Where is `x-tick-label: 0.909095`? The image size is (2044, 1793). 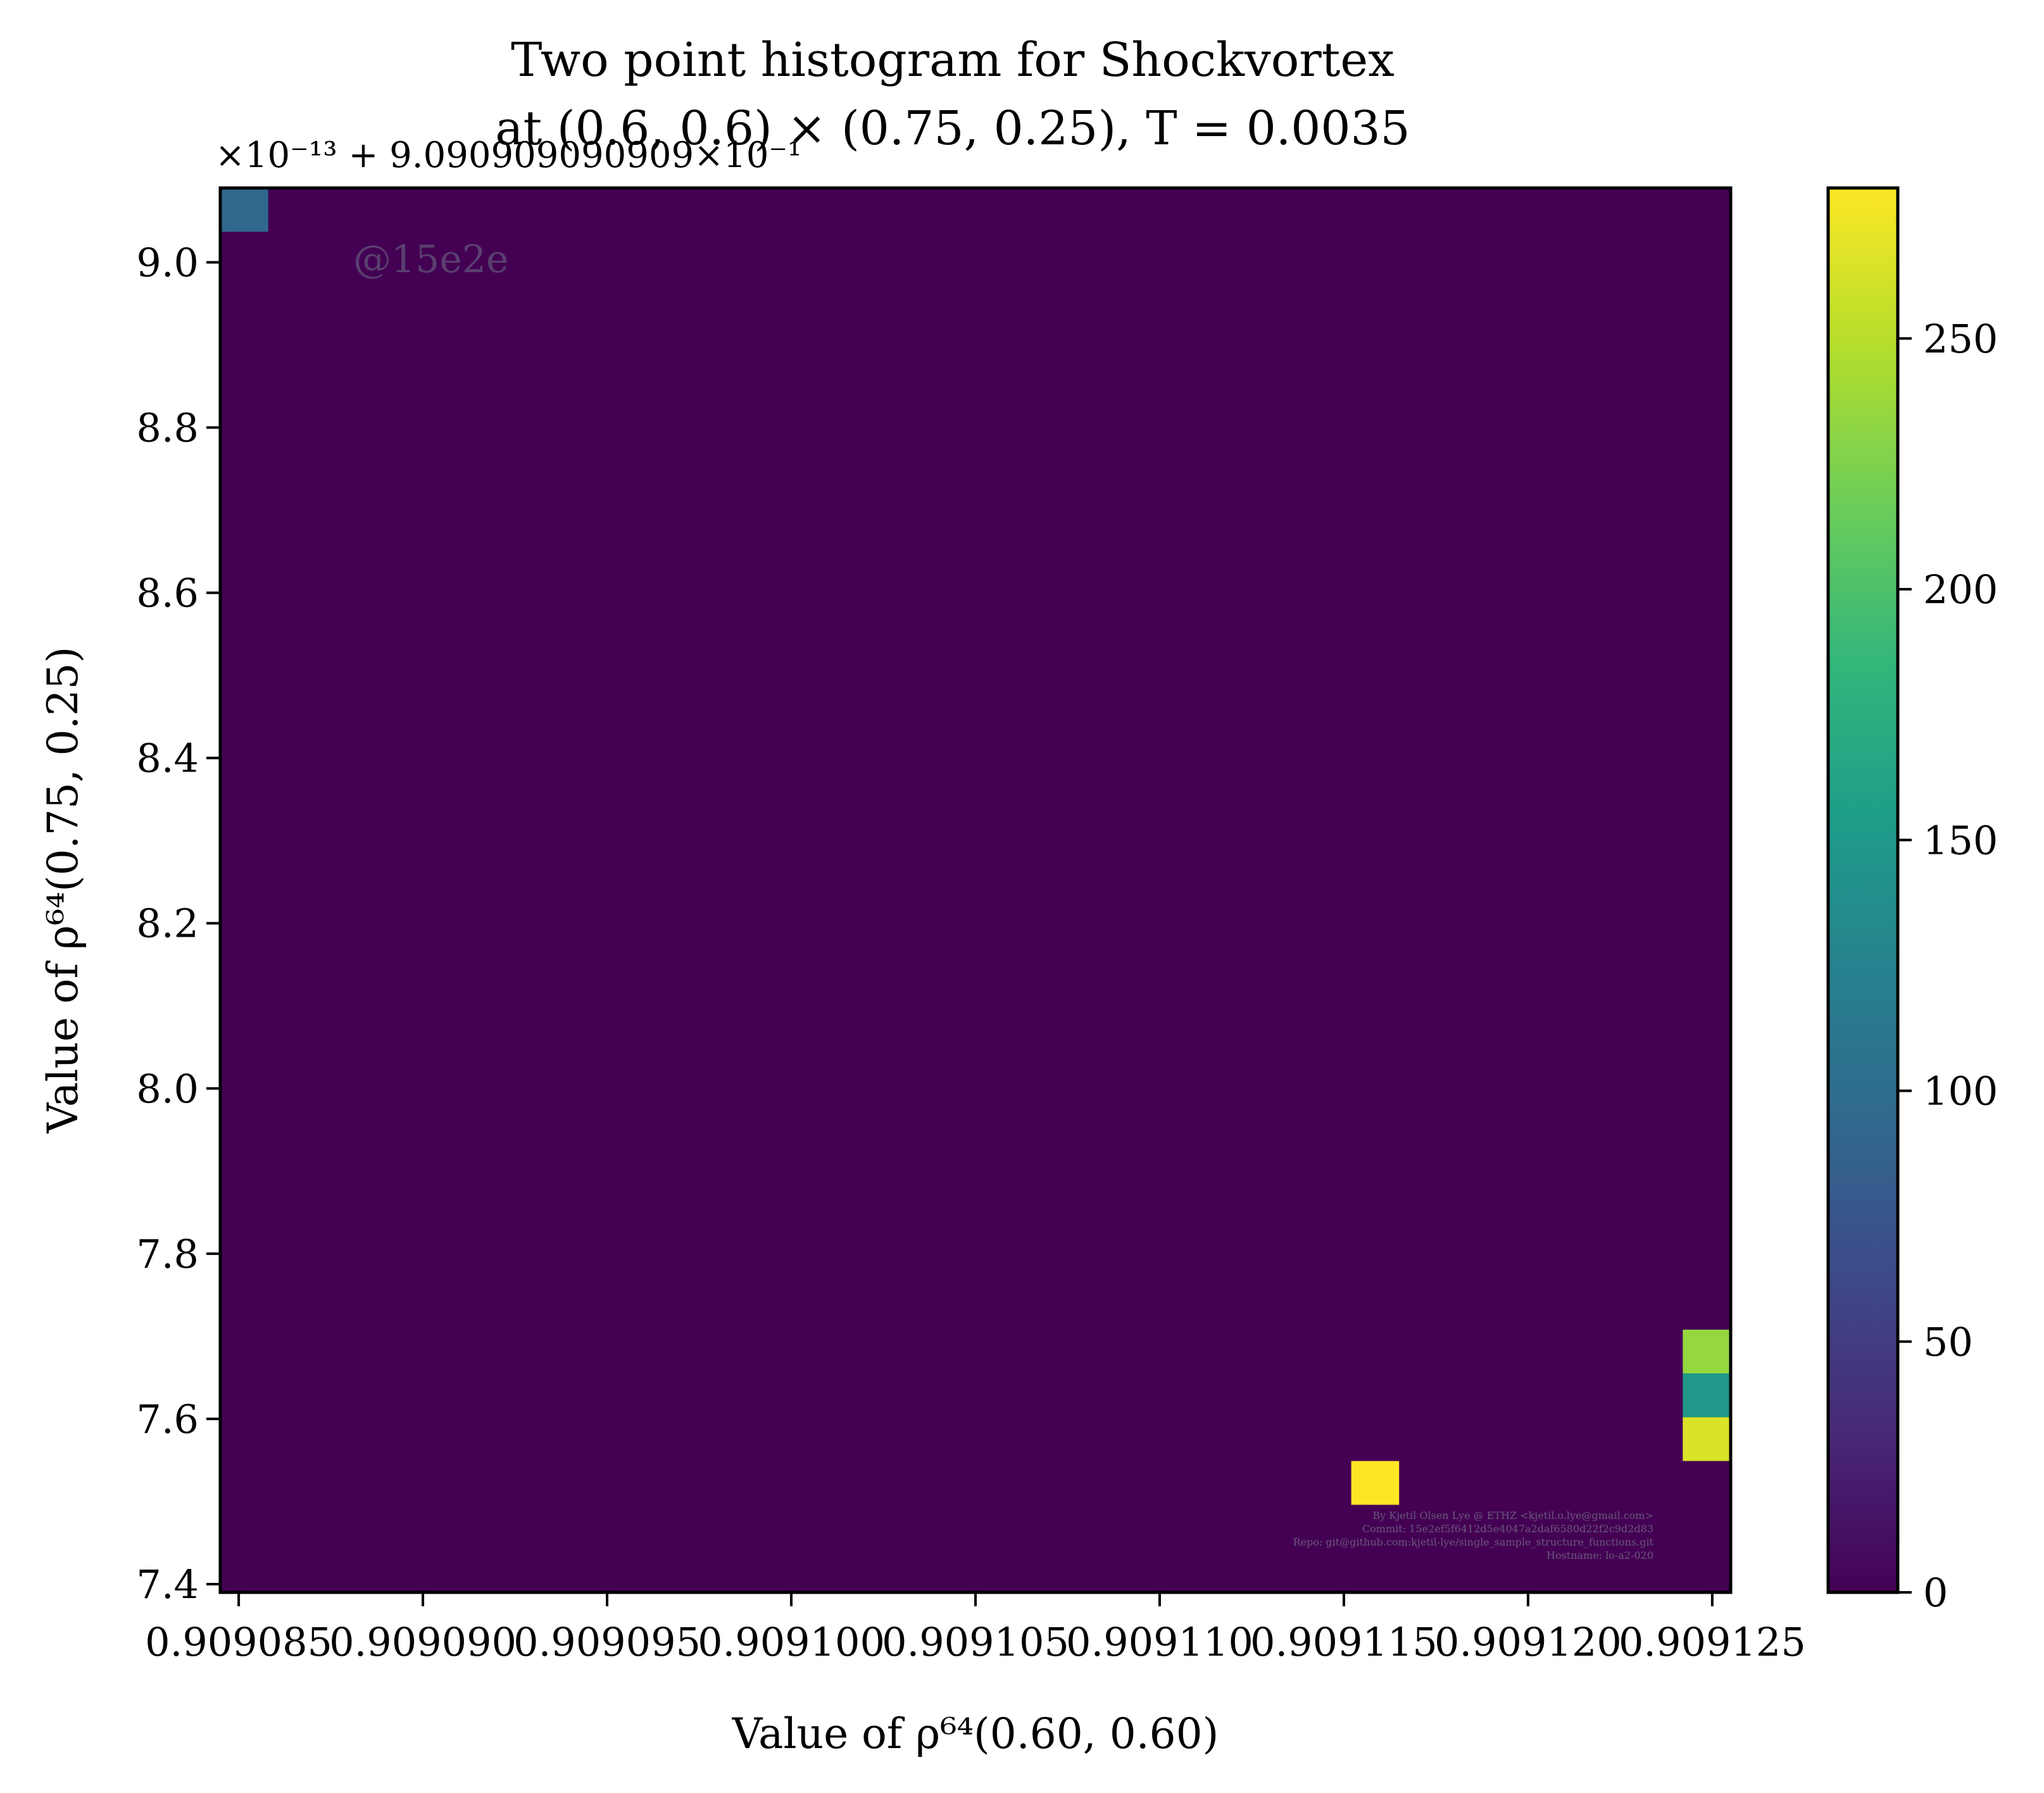 x-tick-label: 0.909095 is located at coordinates (607, 1642).